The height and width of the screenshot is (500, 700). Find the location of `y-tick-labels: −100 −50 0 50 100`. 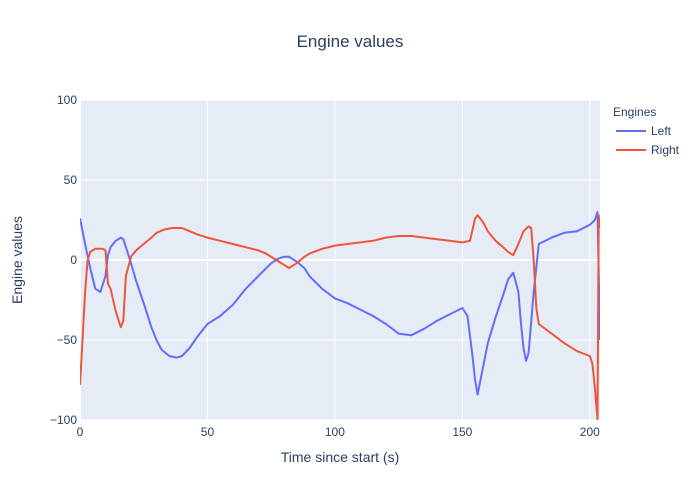

y-tick-labels: −100 −50 0 50 100 is located at coordinates (63, 260).